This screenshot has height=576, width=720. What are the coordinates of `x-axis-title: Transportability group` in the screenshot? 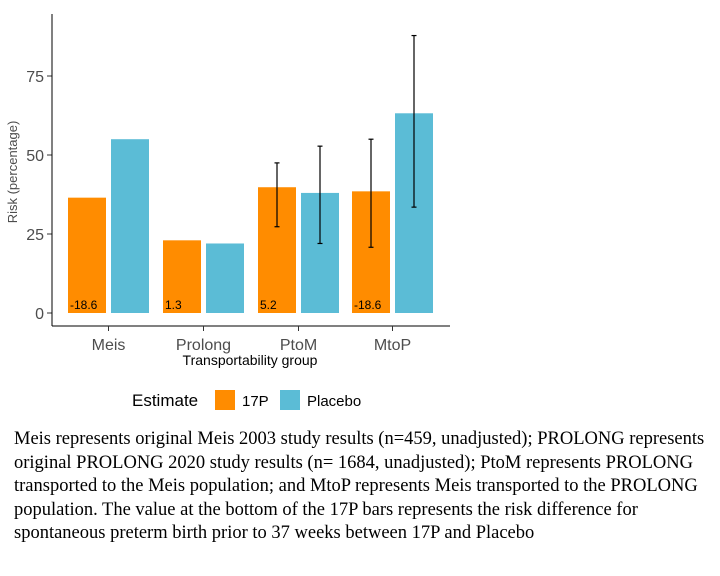 It's located at (250, 360).